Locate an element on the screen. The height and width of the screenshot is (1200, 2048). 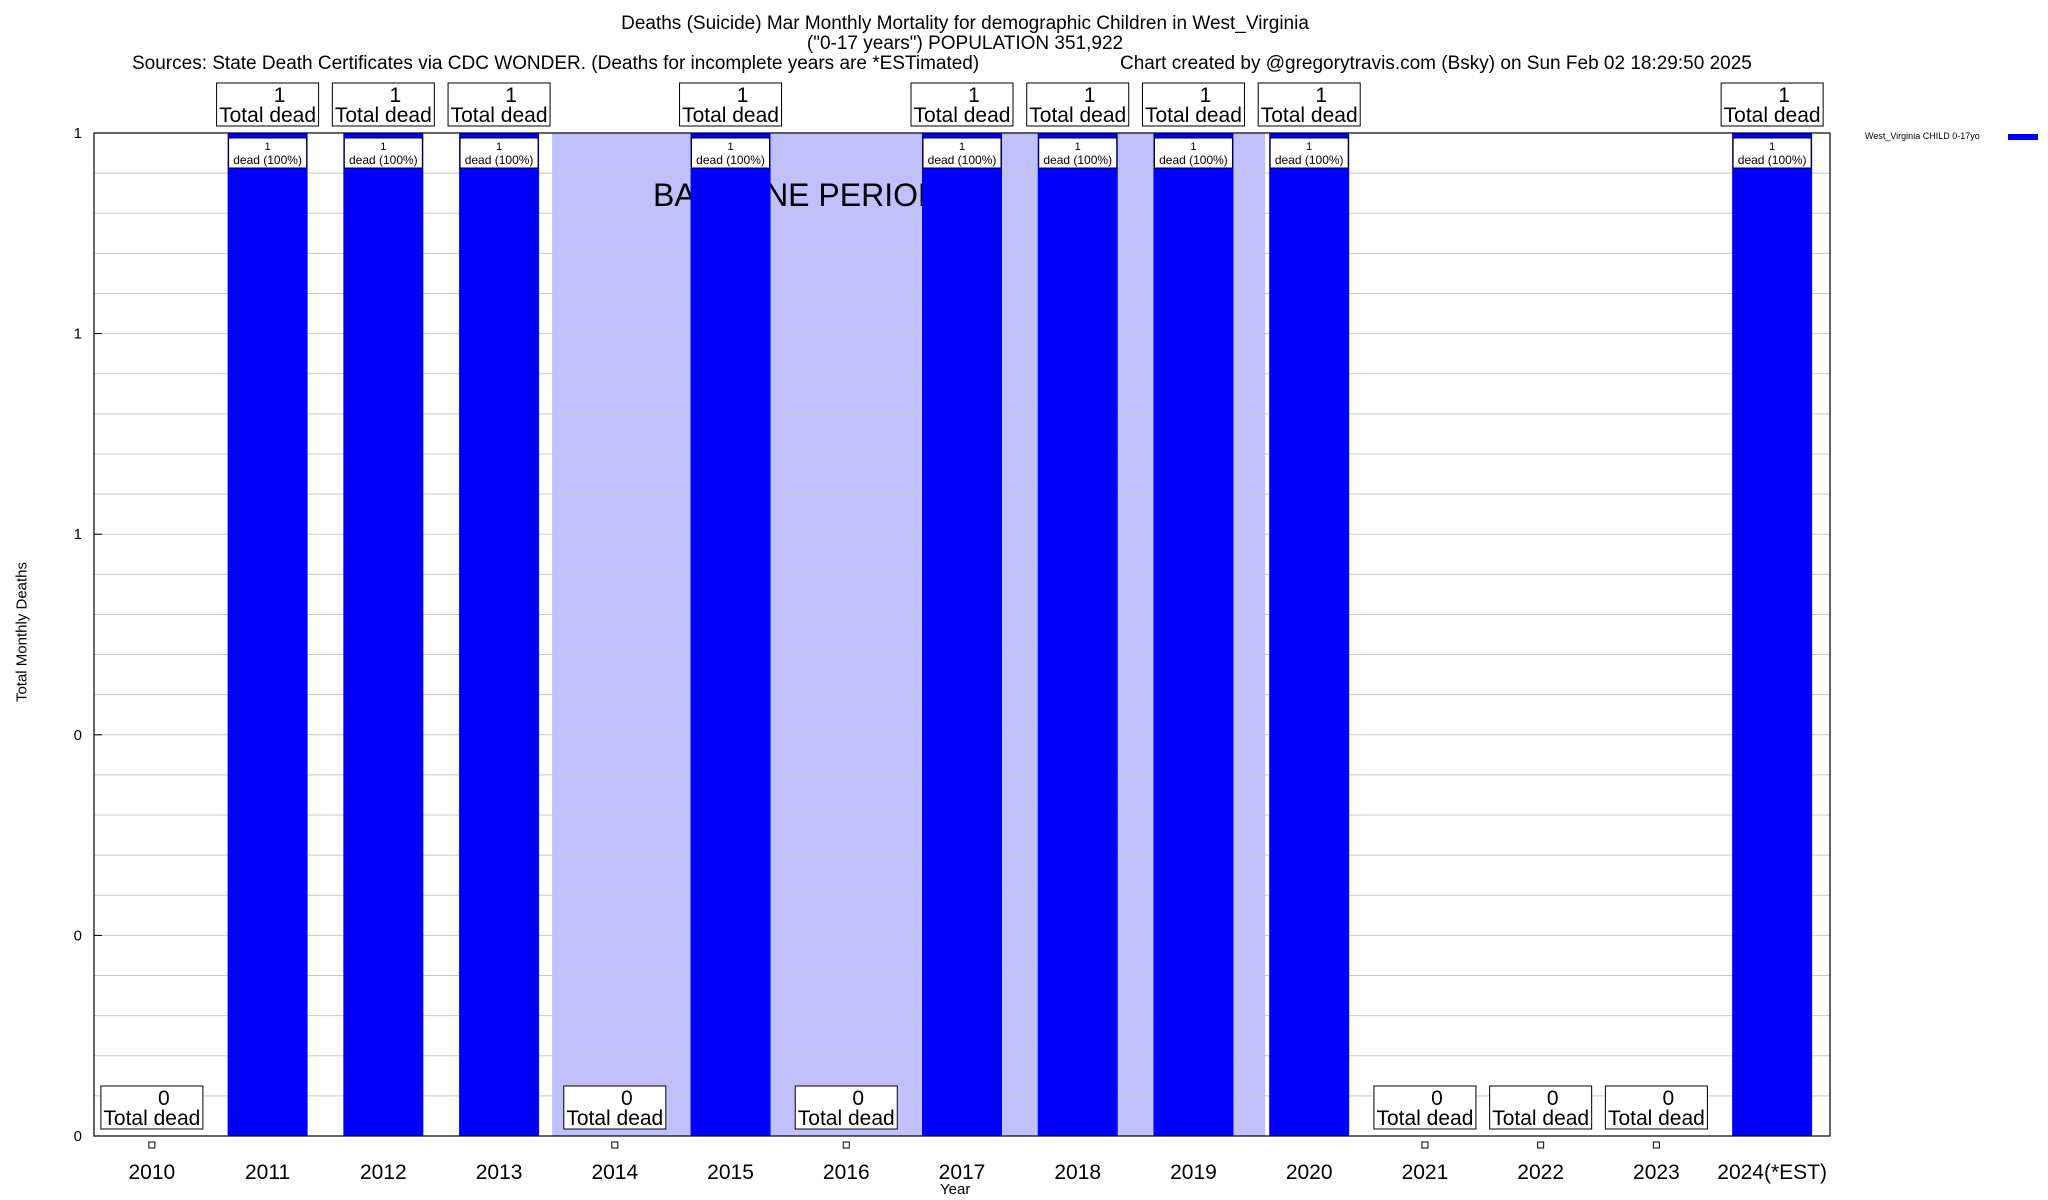
x-tick-label: 2013 is located at coordinates (499, 1172).